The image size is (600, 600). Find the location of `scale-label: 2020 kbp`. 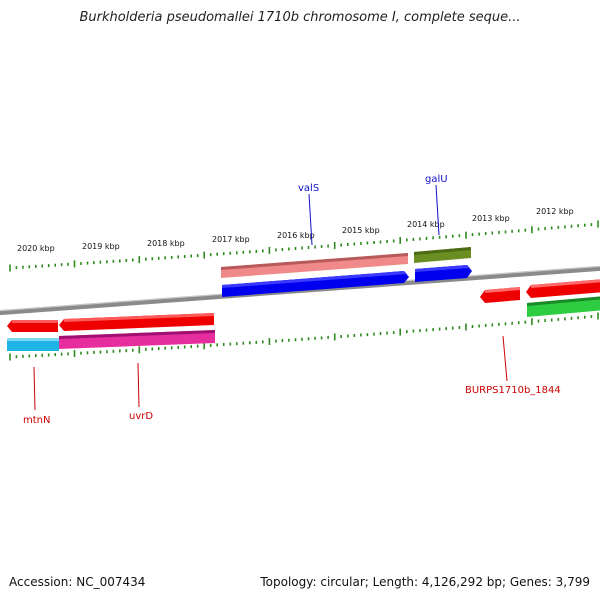

scale-label: 2020 kbp is located at coordinates (36, 248).